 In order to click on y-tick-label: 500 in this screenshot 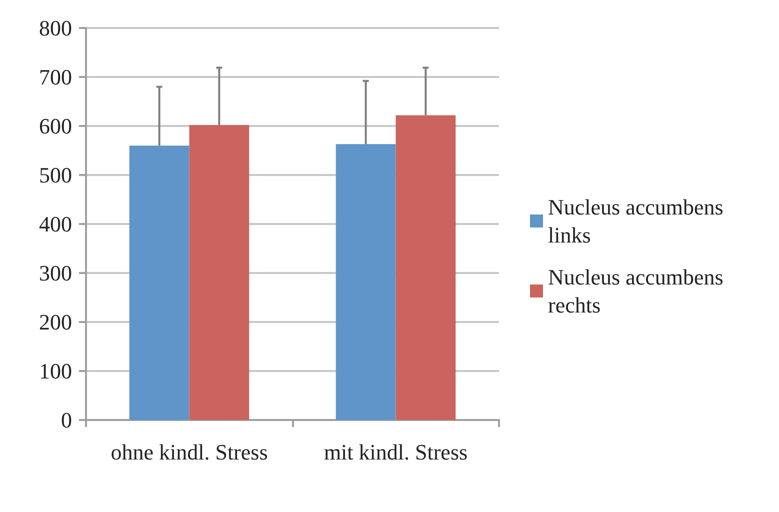, I will do `click(55, 175)`.